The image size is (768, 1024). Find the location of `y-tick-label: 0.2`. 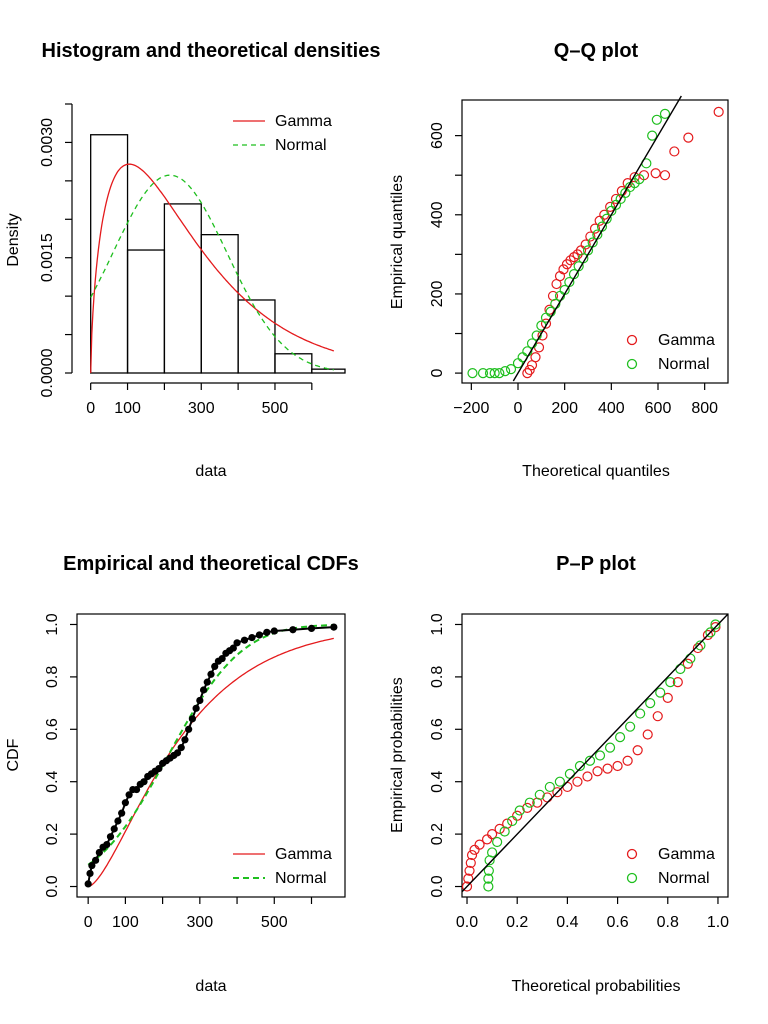

y-tick-label: 0.2 is located at coordinates (52, 834).